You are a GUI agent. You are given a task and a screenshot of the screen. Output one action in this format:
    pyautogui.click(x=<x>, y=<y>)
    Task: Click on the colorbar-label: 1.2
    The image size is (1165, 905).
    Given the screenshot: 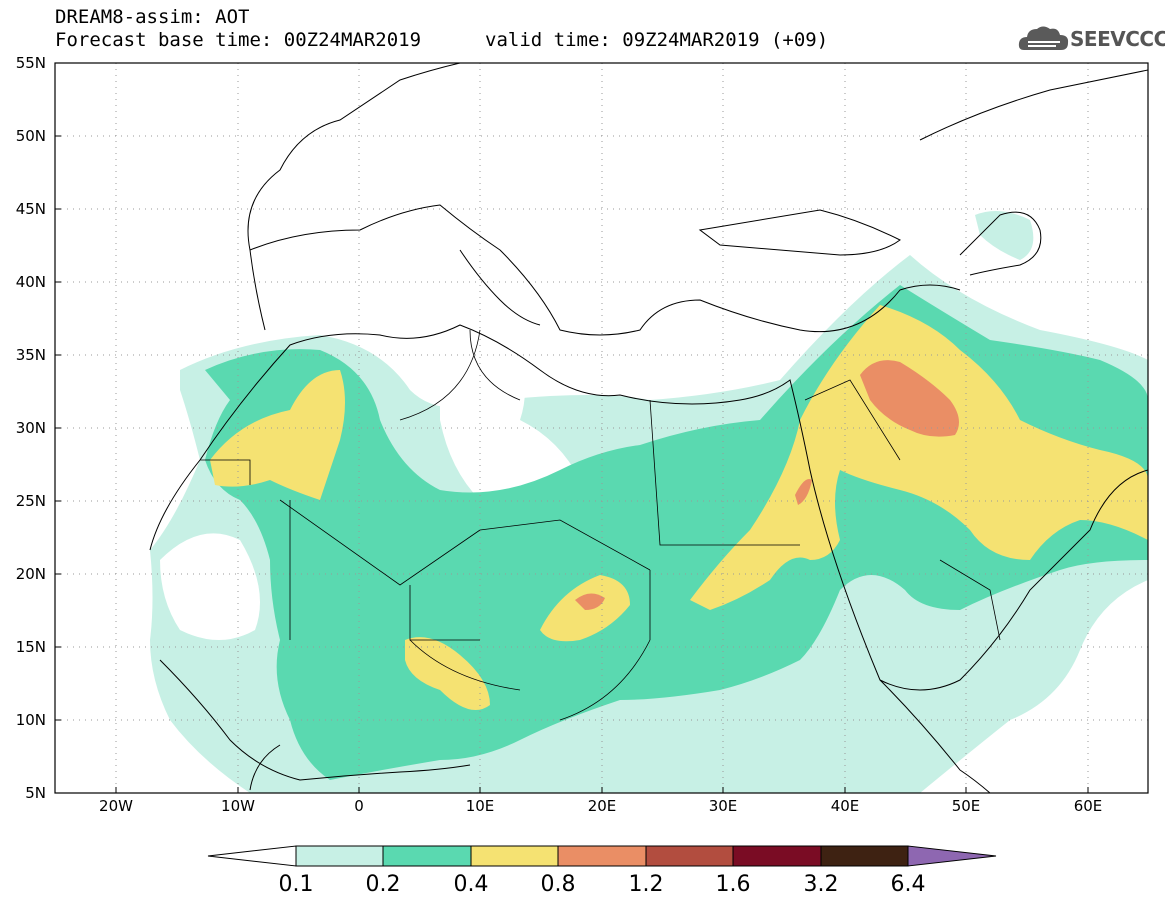 What is the action you would take?
    pyautogui.click(x=646, y=884)
    